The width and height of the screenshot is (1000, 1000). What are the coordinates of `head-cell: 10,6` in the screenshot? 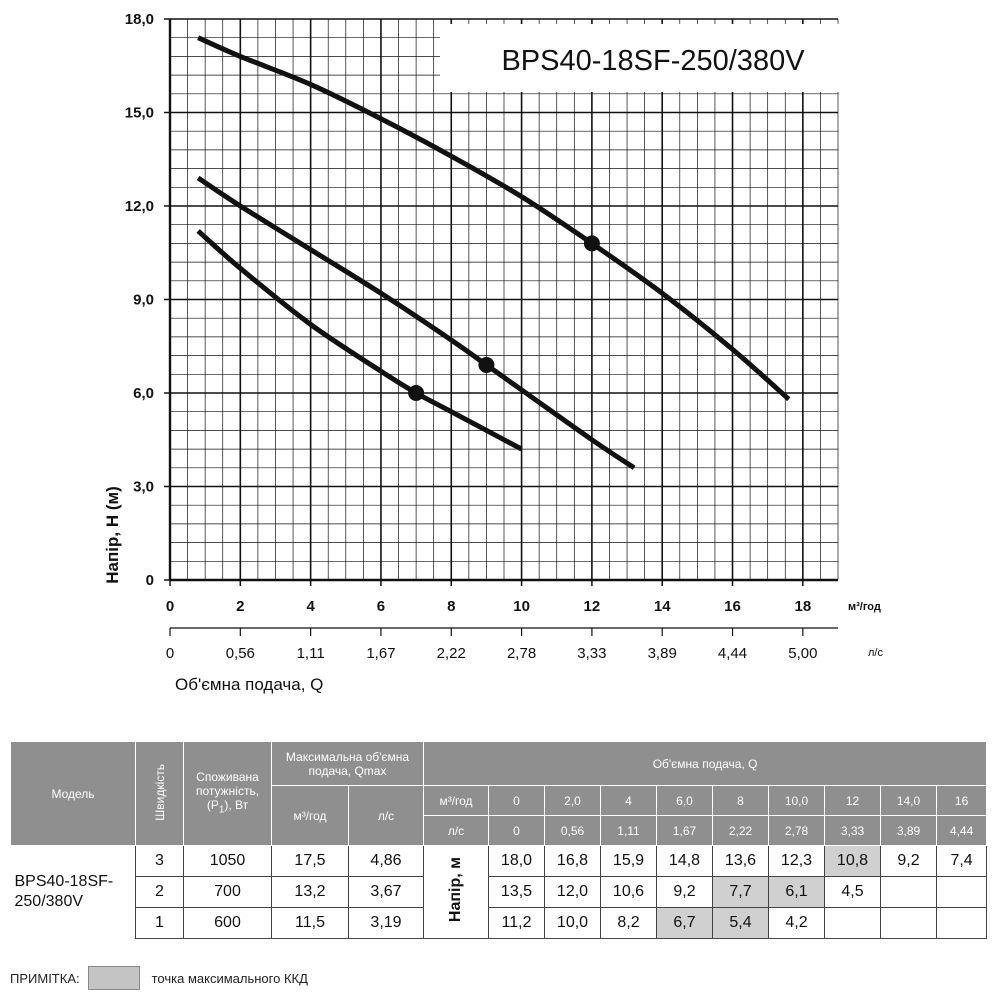 It's located at (628, 892).